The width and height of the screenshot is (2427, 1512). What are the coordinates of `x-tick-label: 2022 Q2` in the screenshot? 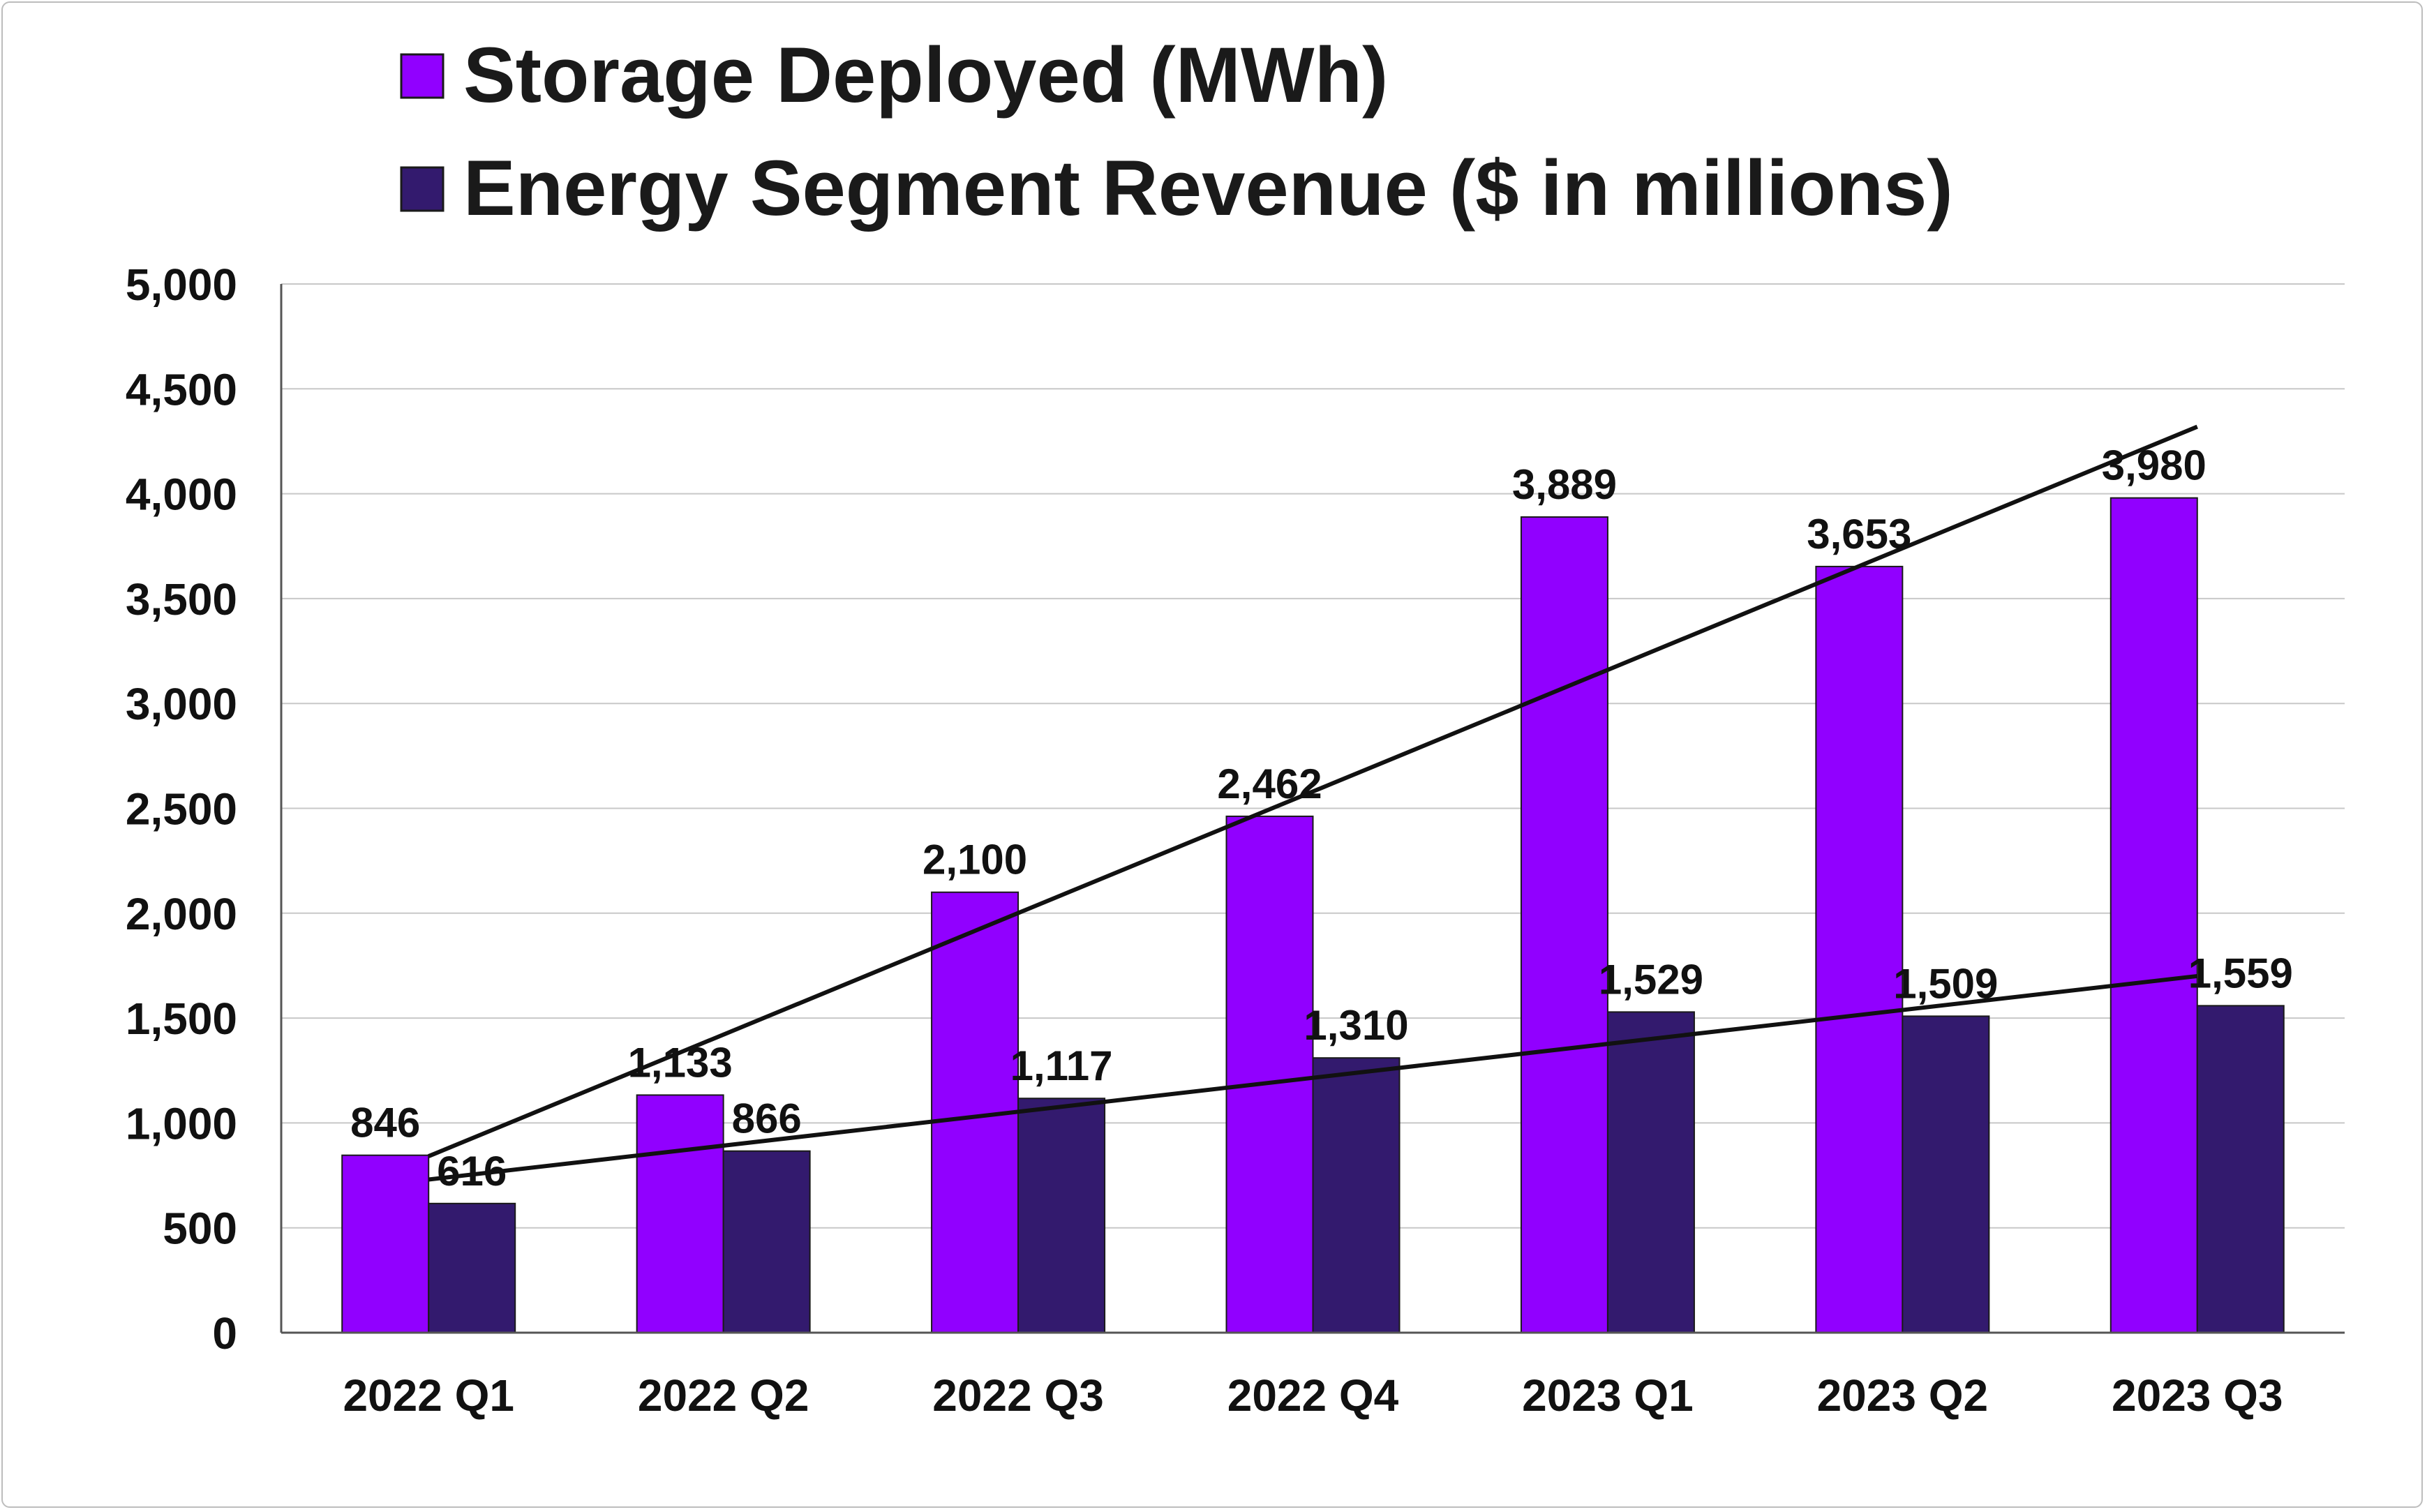 It's located at (723, 1395).